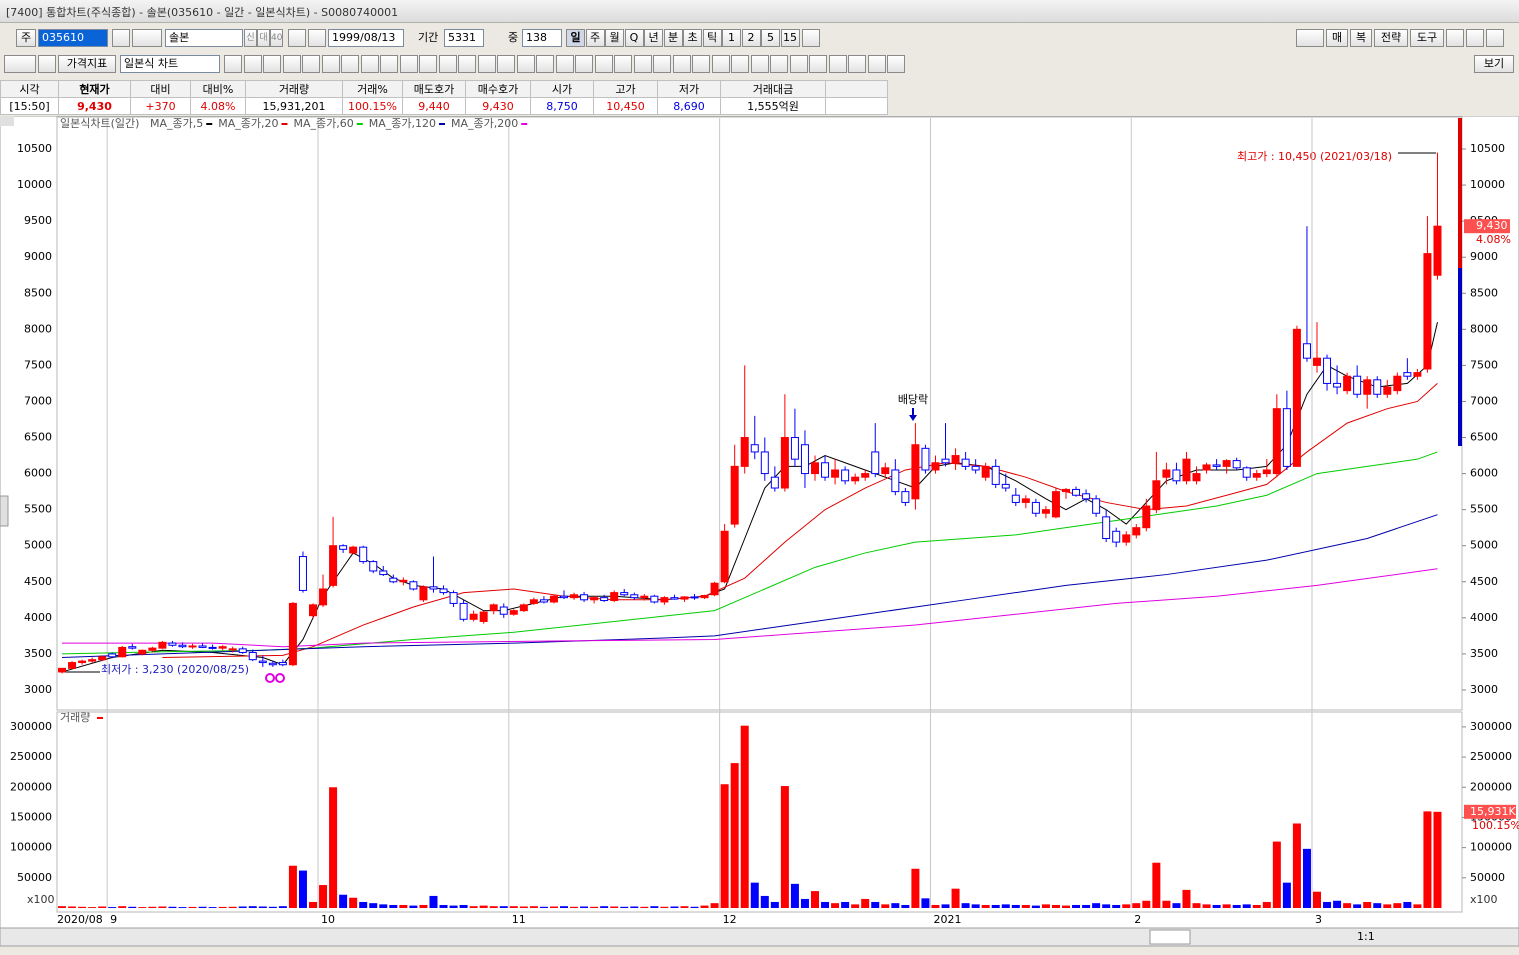 The image size is (1519, 955). What do you see at coordinates (31, 756) in the screenshot?
I see `y-tick-label: 250000` at bounding box center [31, 756].